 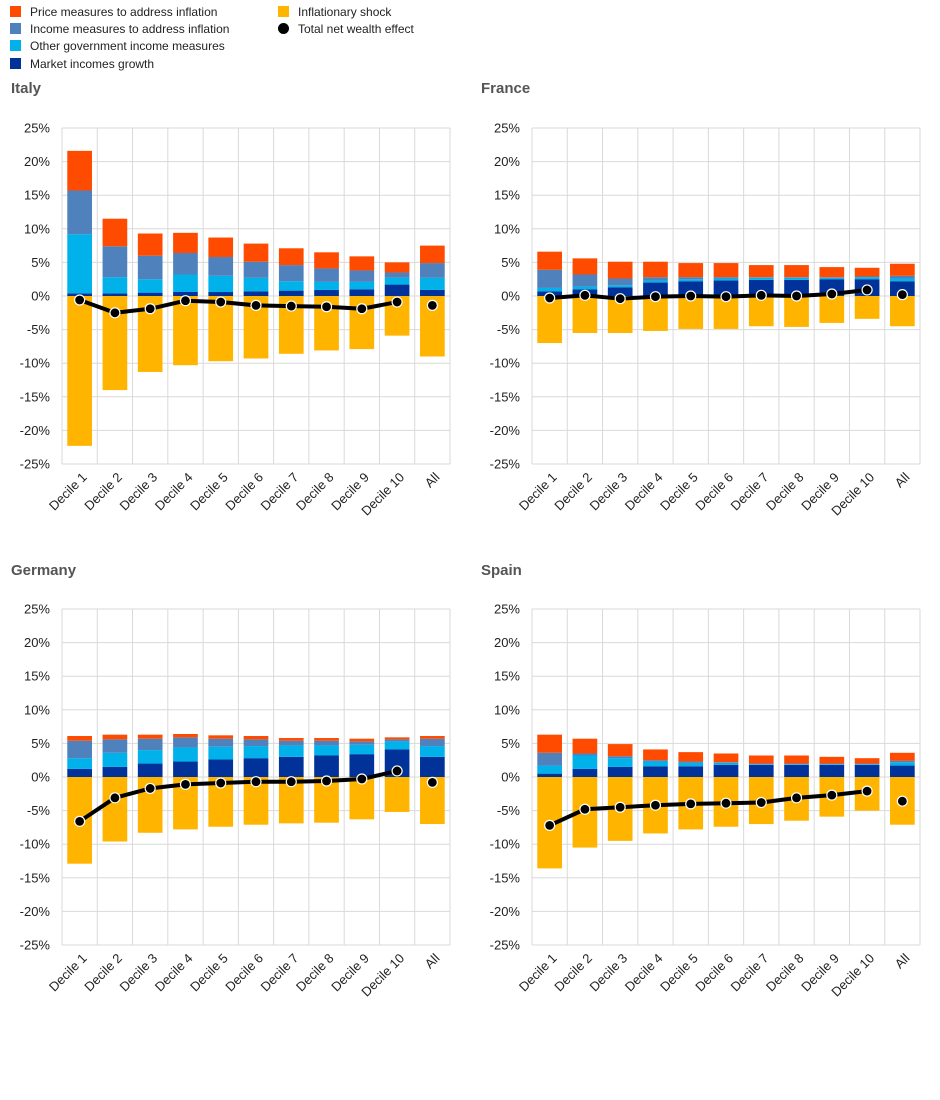 I want to click on x-tick-label: Decile 8, so click(x=785, y=973).